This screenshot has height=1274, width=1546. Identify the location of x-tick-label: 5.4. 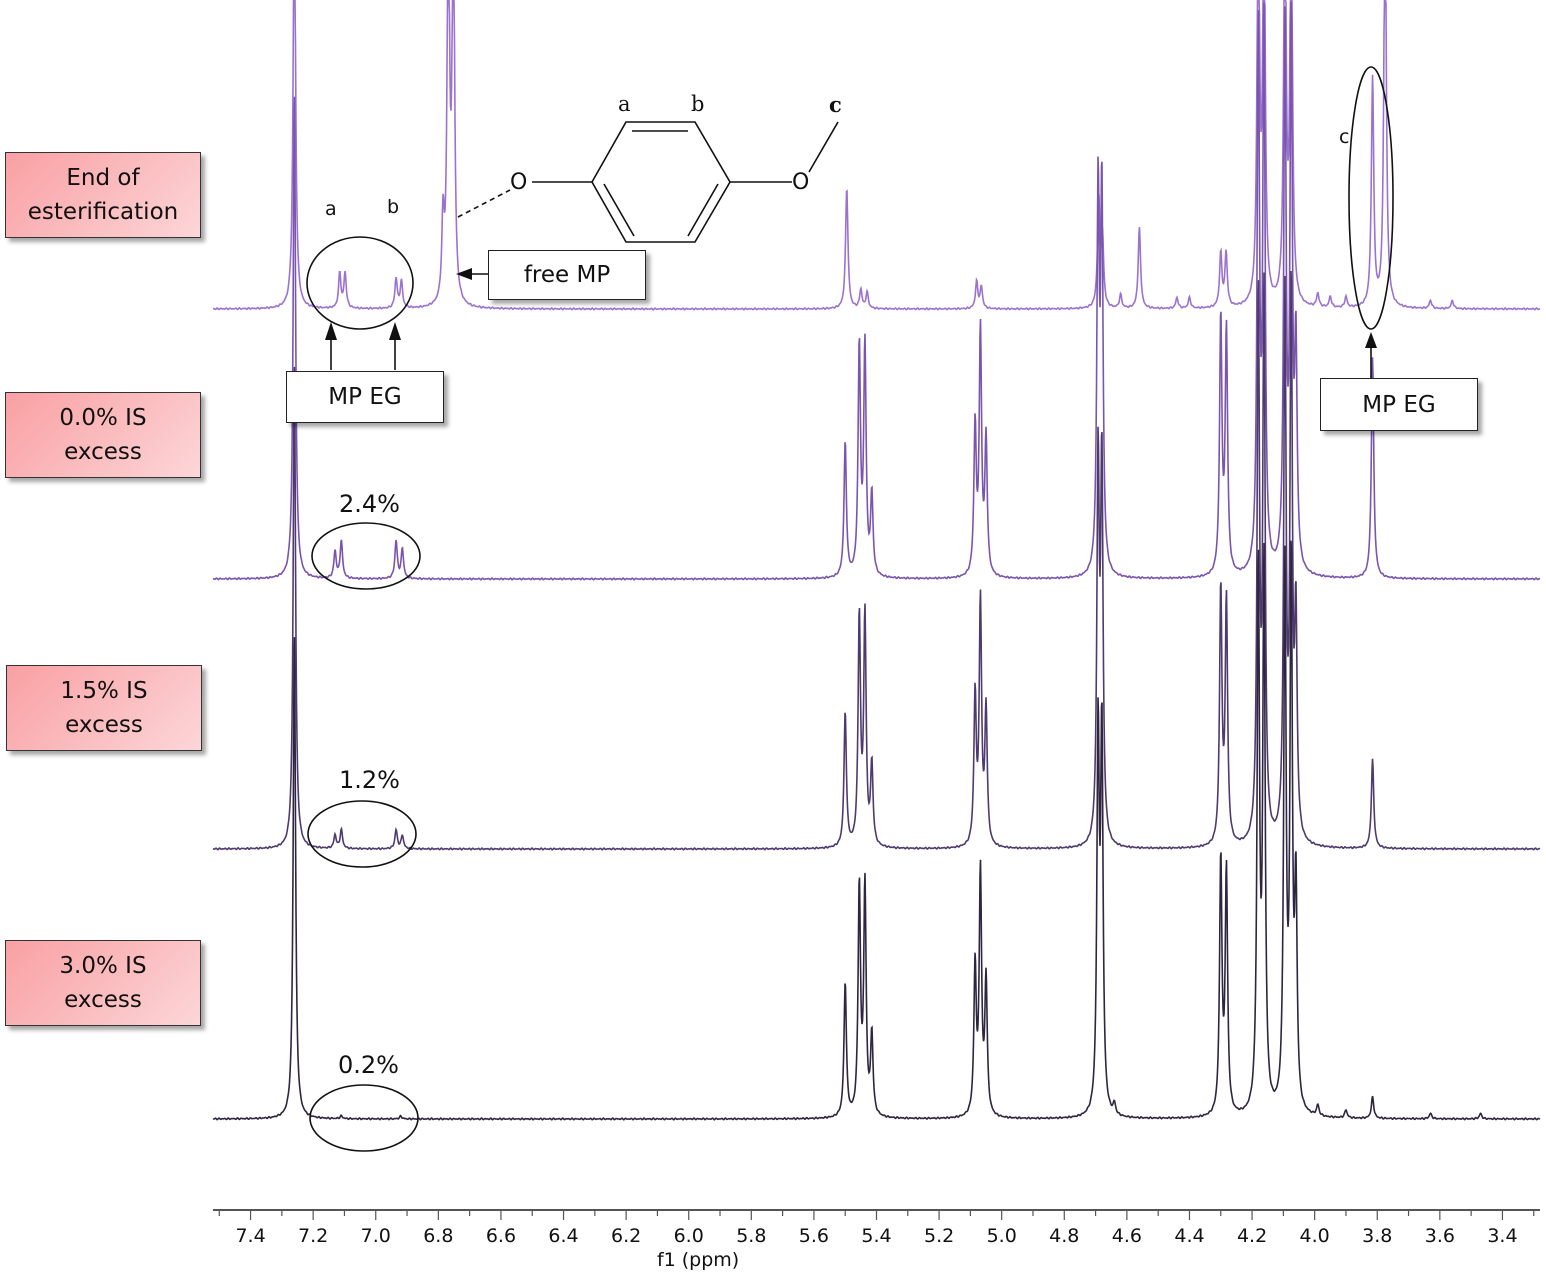
(876, 1236).